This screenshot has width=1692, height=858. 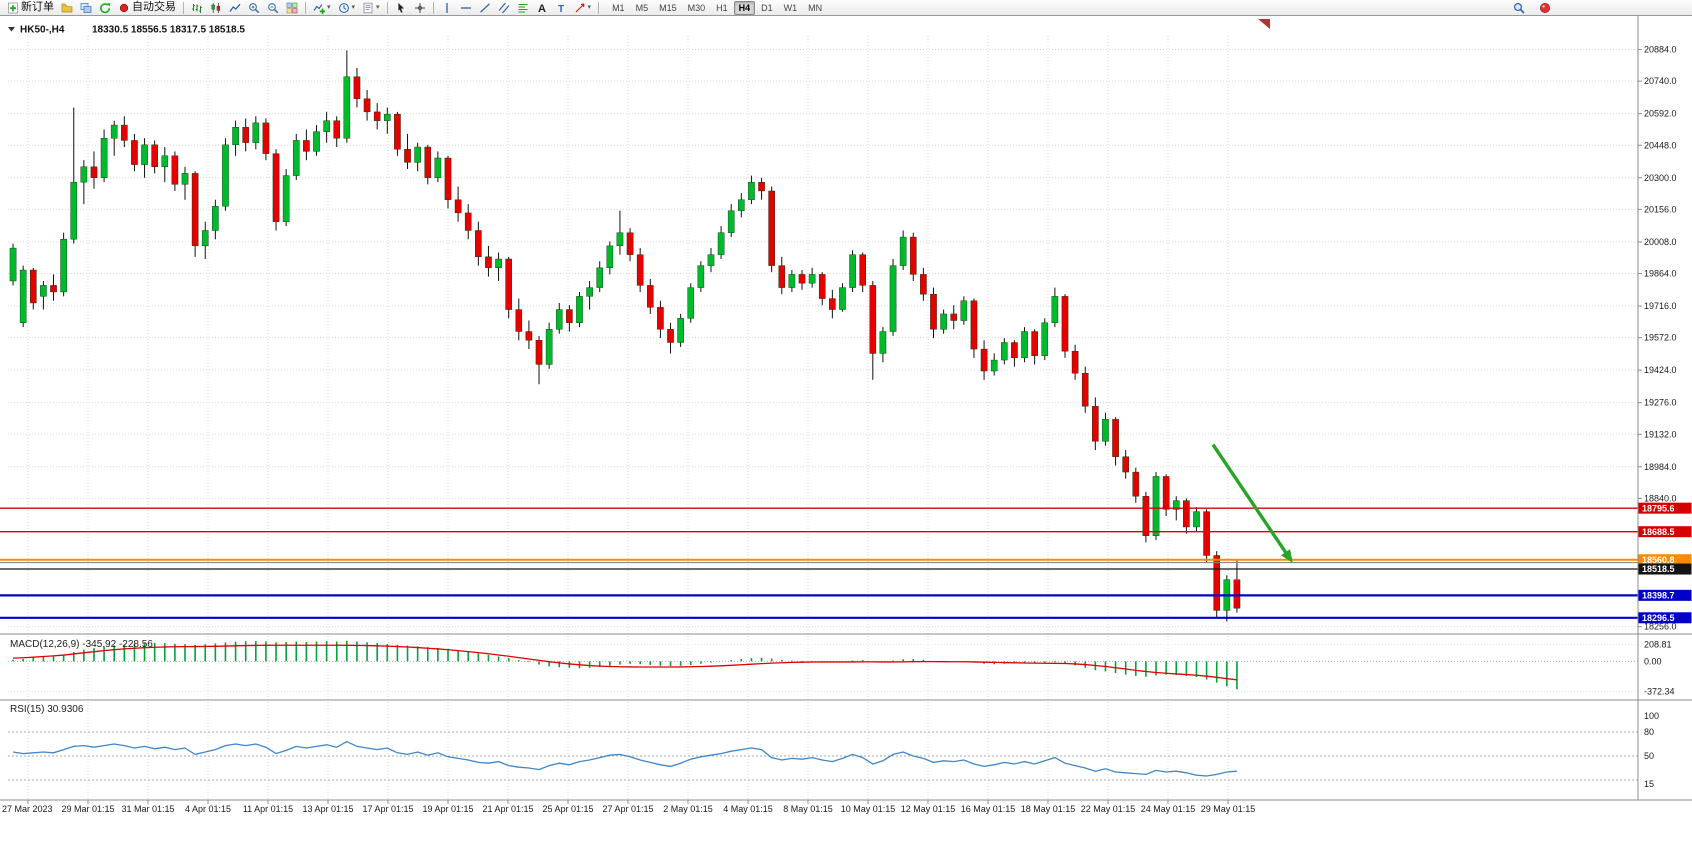 What do you see at coordinates (815, 7) in the screenshot?
I see `timeframe-mn-button: MN` at bounding box center [815, 7].